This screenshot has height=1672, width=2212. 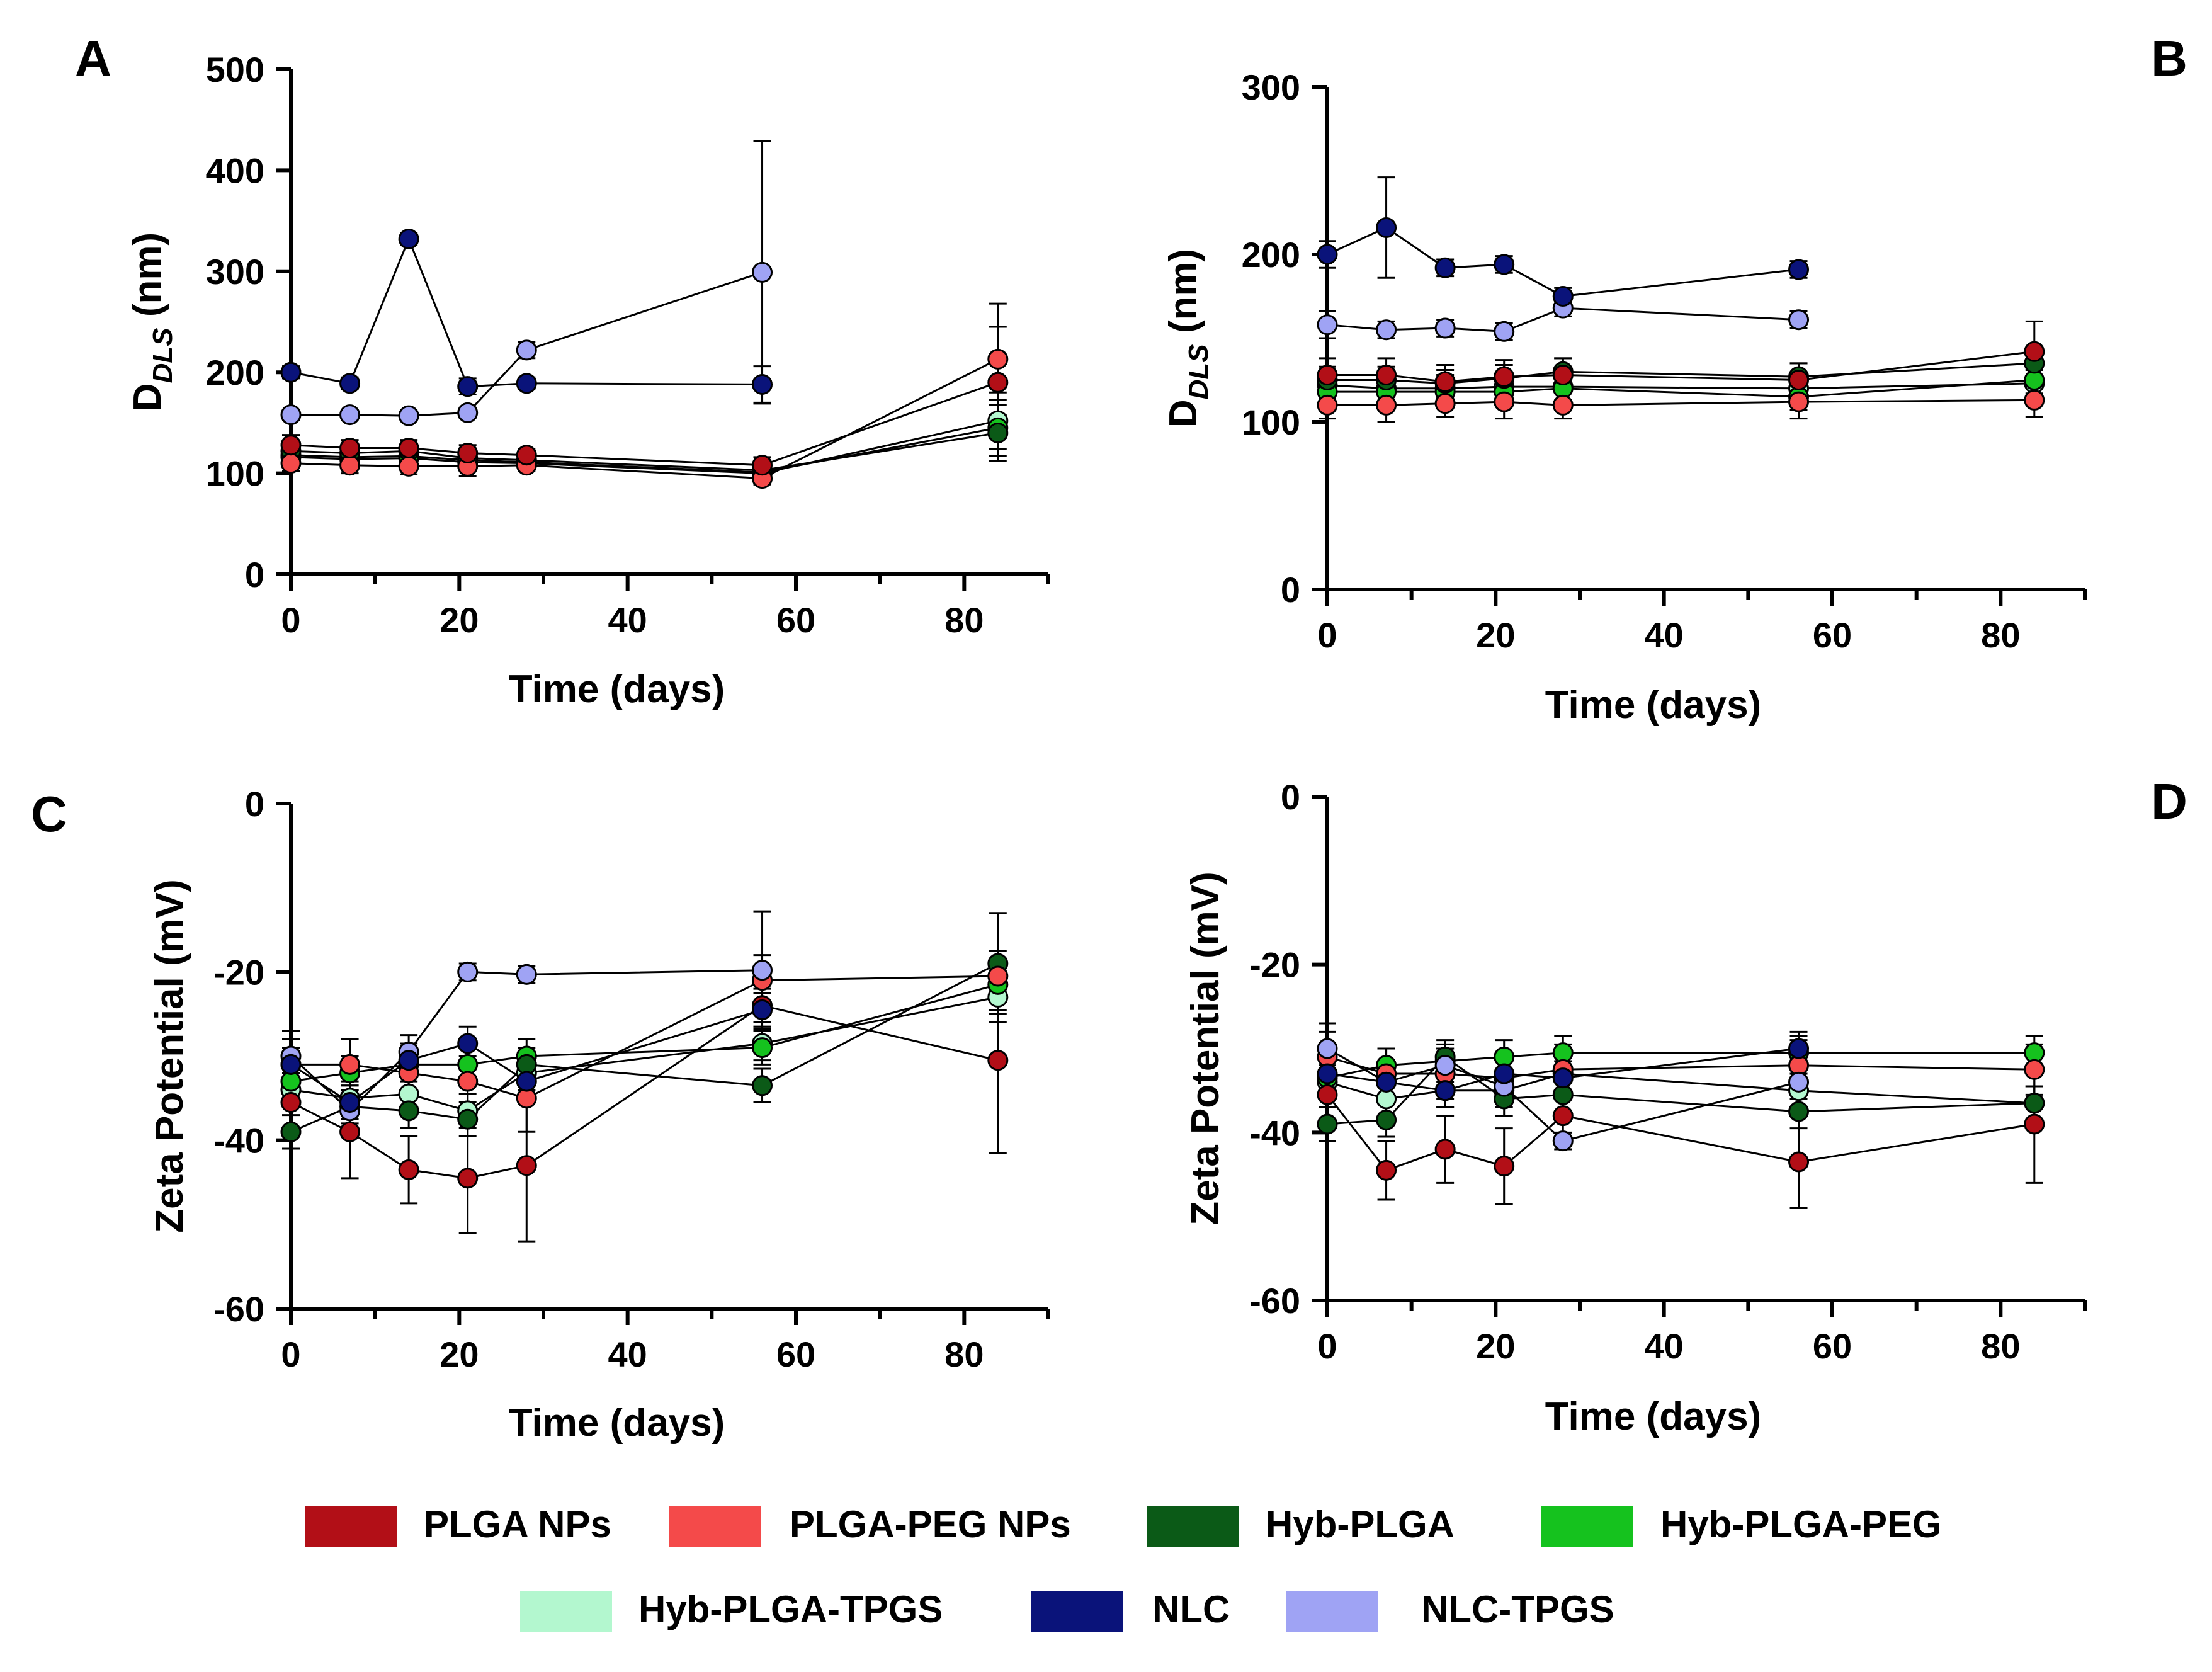 What do you see at coordinates (517, 1524) in the screenshot?
I see `legend-label: PLGA NPs` at bounding box center [517, 1524].